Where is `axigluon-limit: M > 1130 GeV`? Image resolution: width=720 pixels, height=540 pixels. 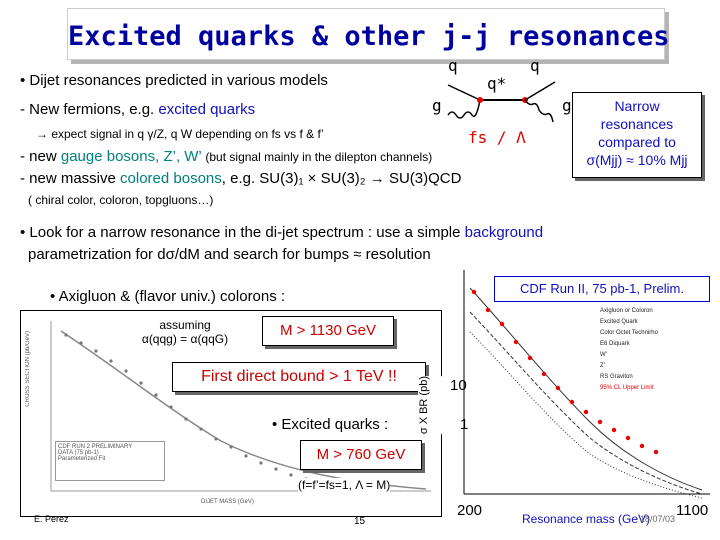
axigluon-limit: M > 1130 GeV is located at coordinates (328, 330).